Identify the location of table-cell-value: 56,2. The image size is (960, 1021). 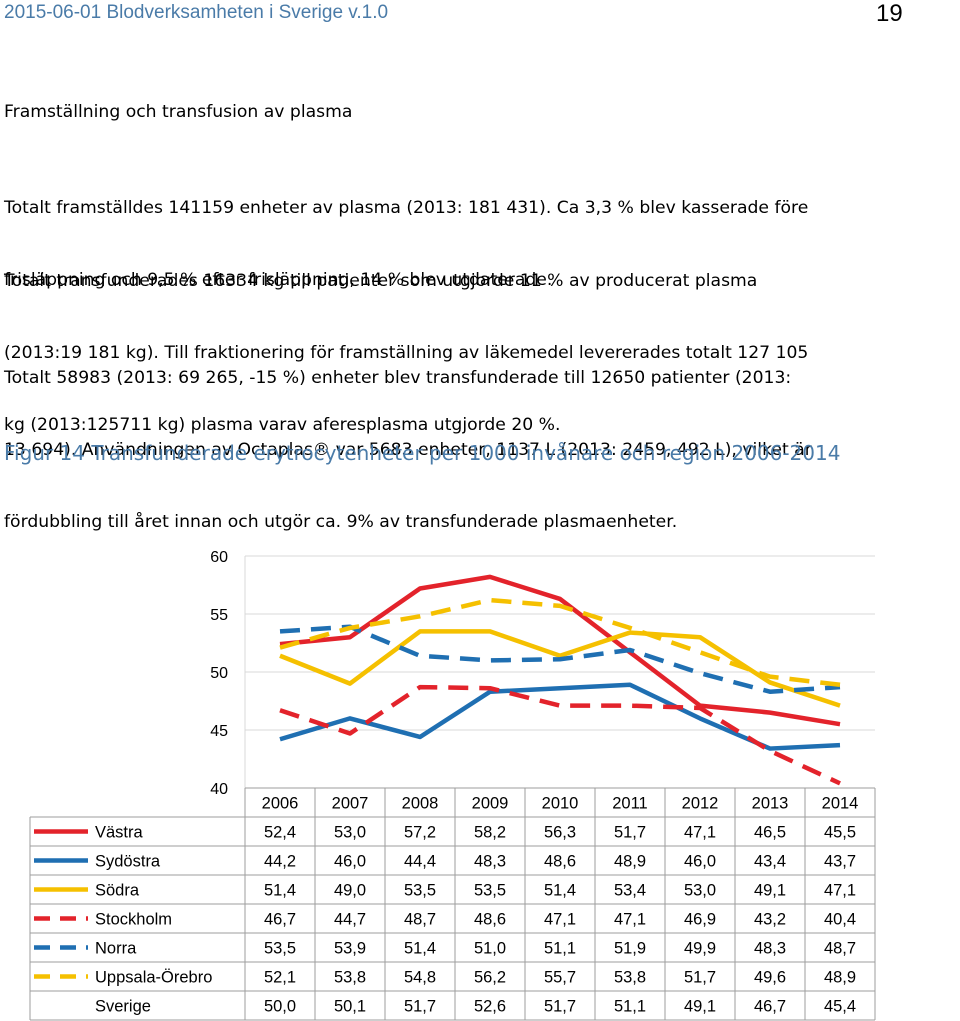
(490, 978).